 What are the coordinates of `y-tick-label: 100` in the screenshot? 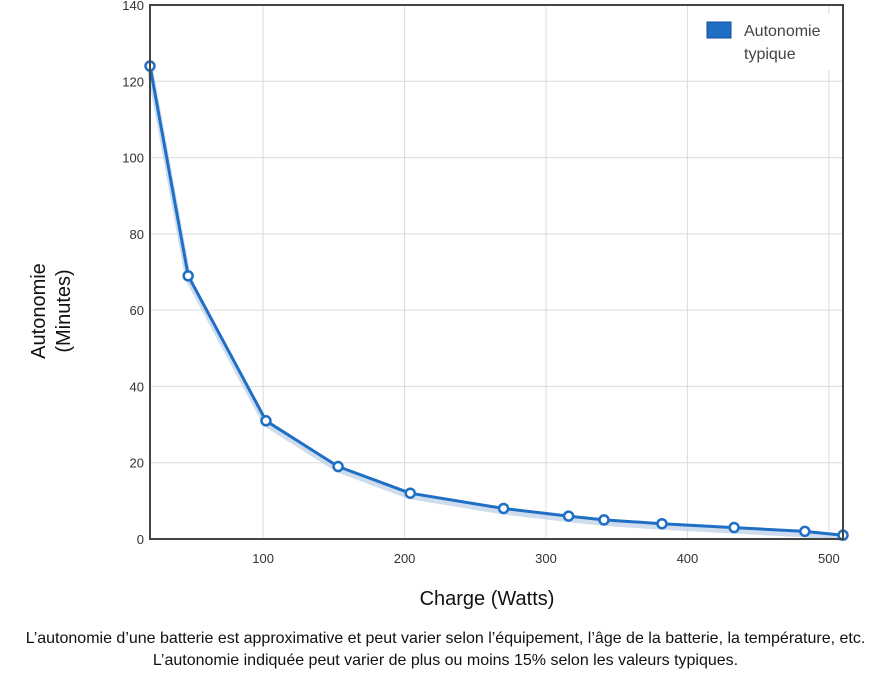 It's located at (133, 158).